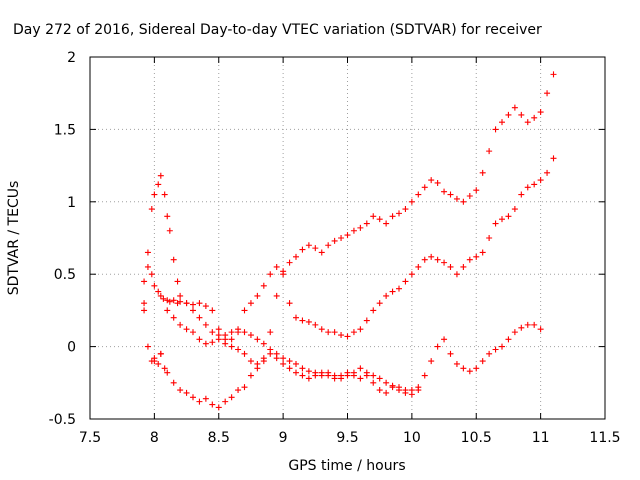 The width and height of the screenshot is (640, 480). Describe the element at coordinates (219, 438) in the screenshot. I see `x-tick-label: 8.5` at that location.